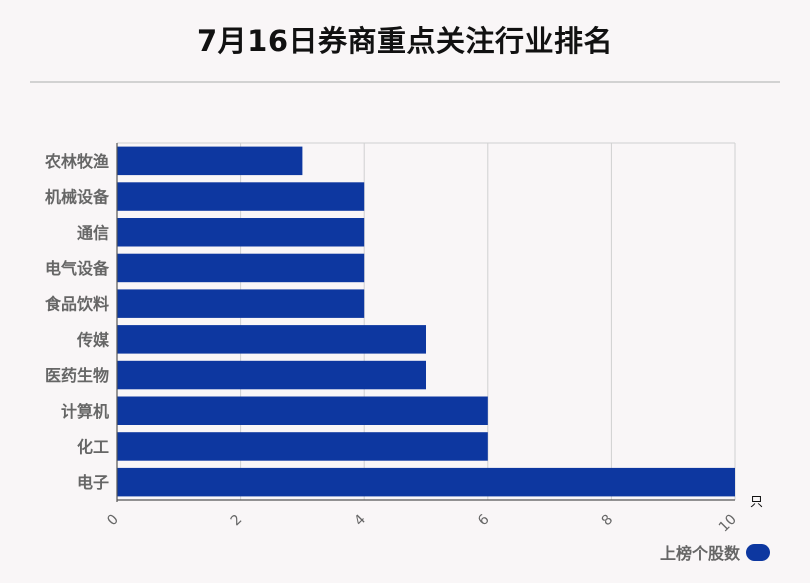 This screenshot has height=583, width=810. Describe the element at coordinates (93, 232) in the screenshot. I see `category-label: 通信` at that location.